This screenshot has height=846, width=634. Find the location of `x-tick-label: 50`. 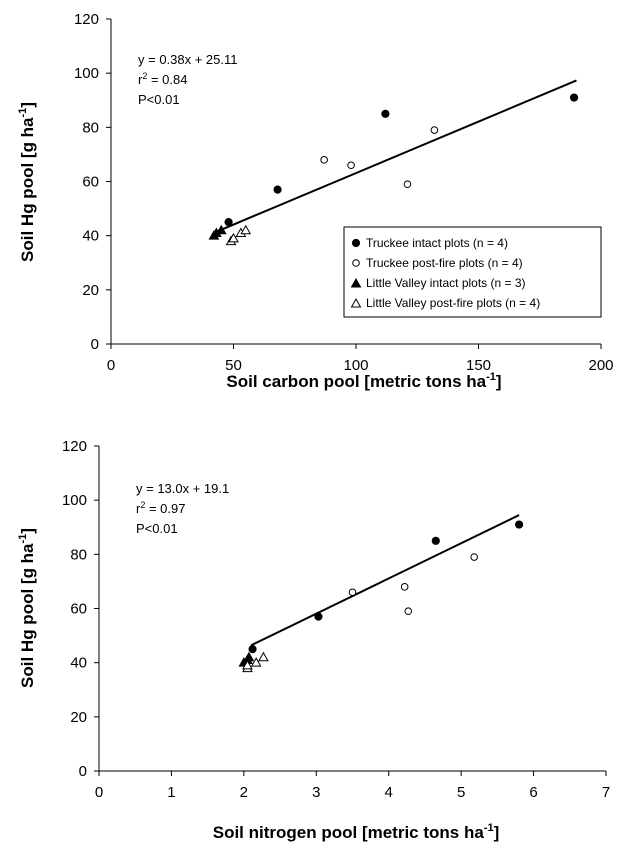

x-tick-label: 50 is located at coordinates (233, 365).